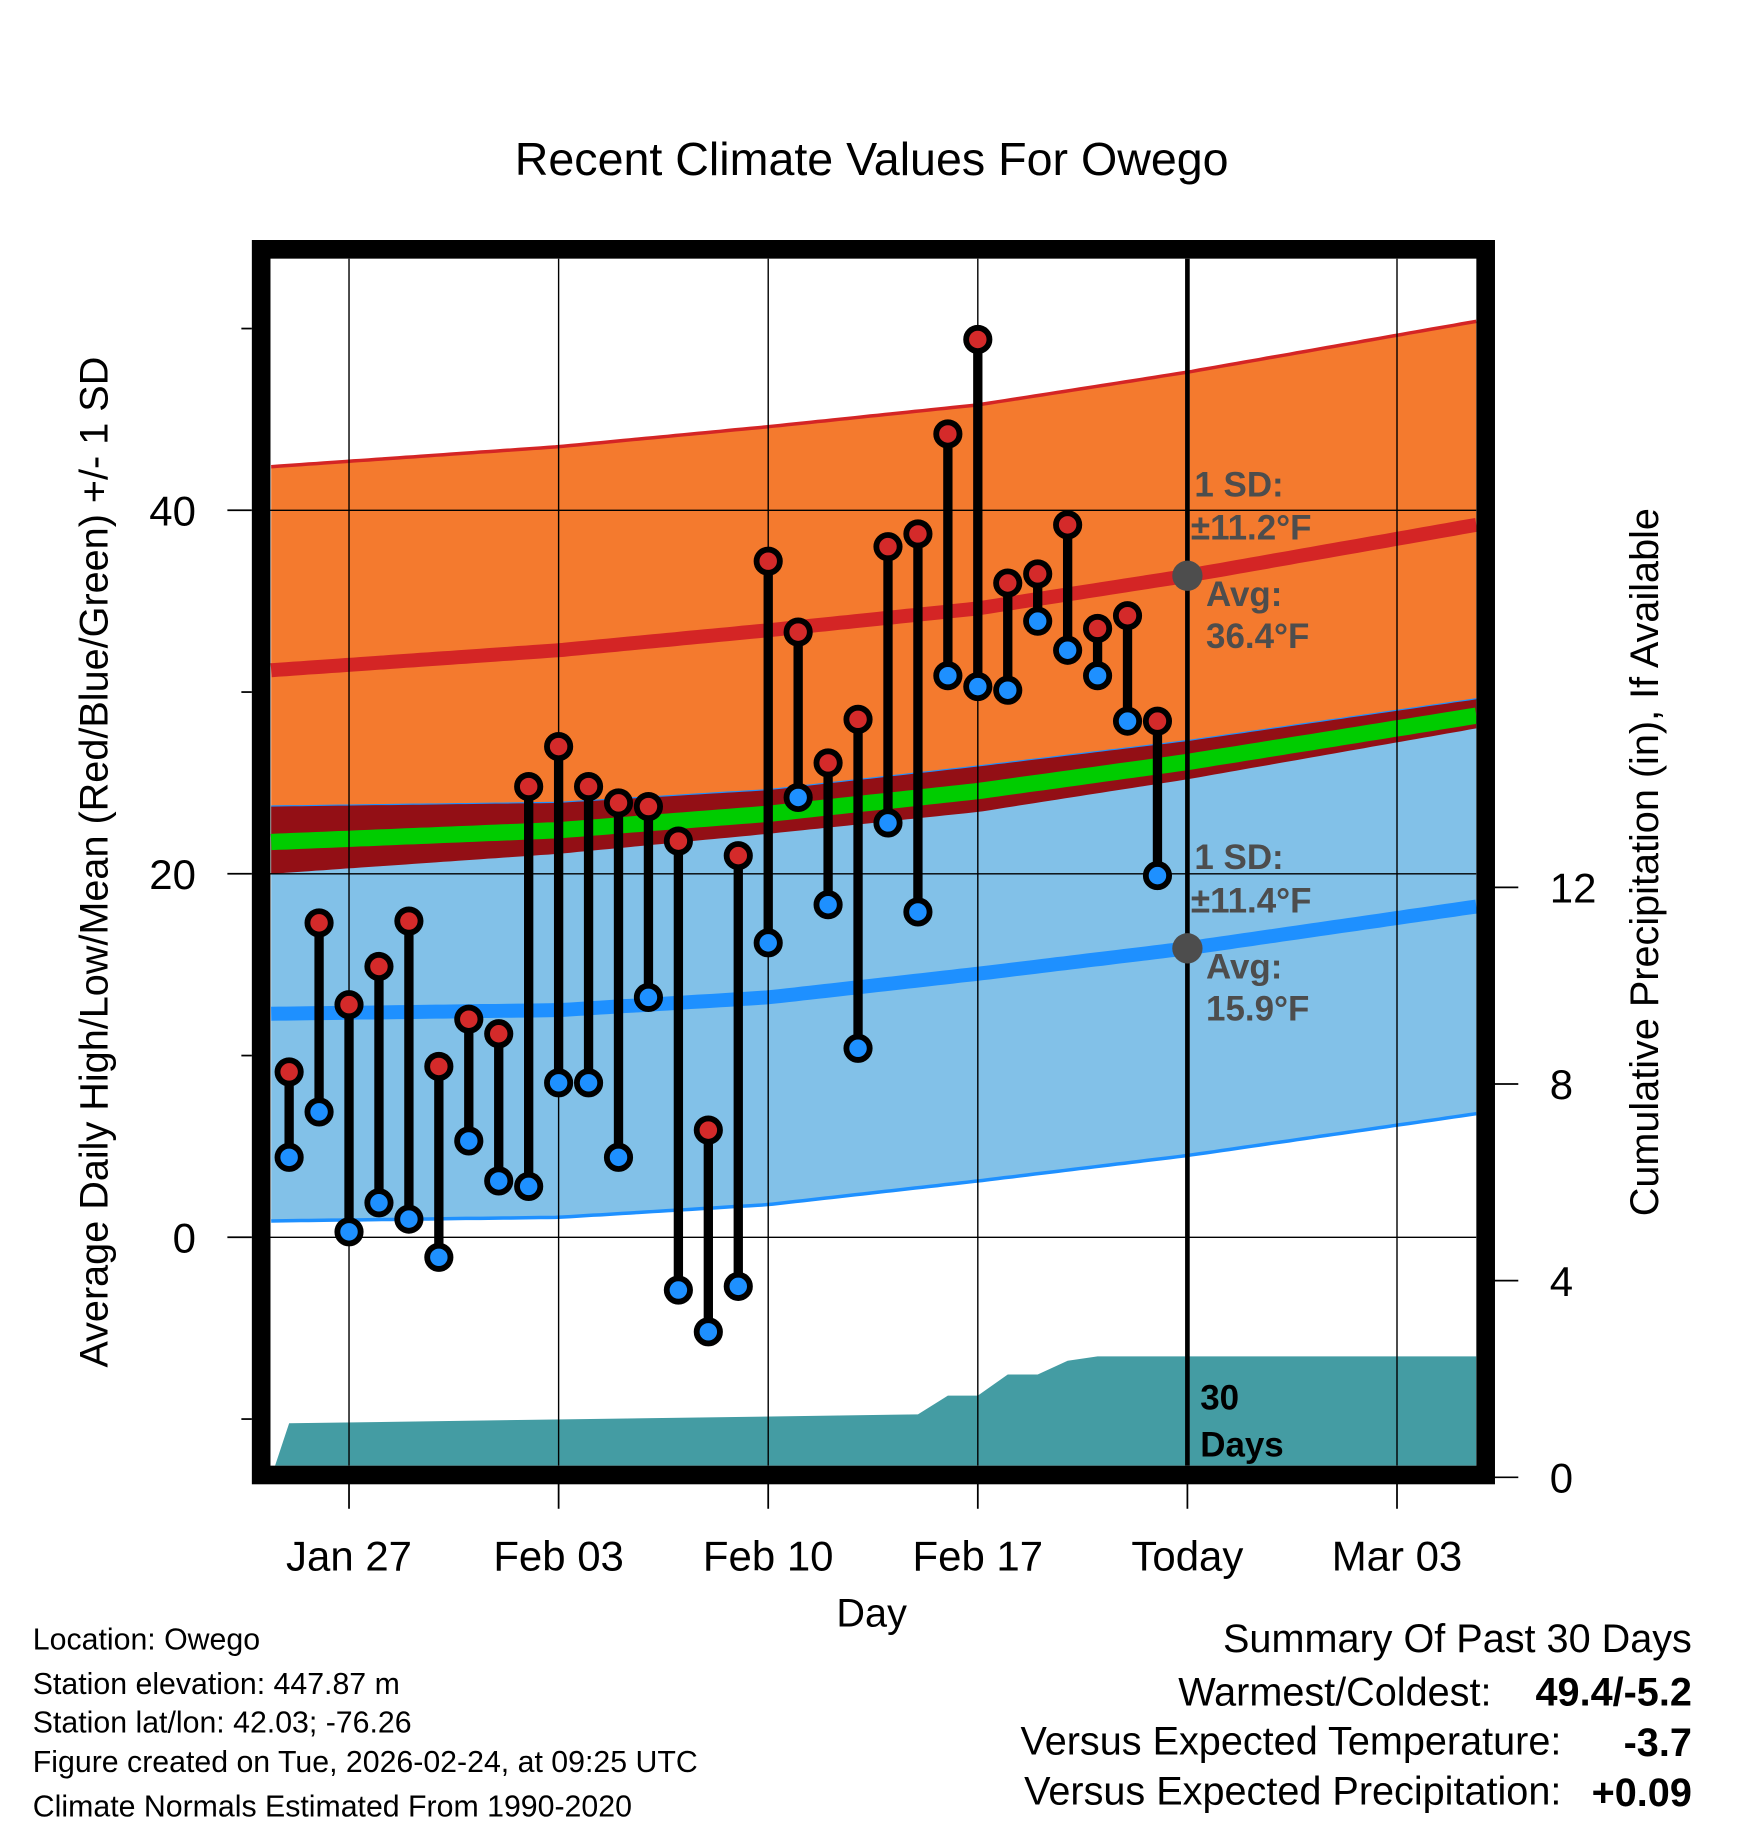  What do you see at coordinates (1290, 1742) in the screenshot?
I see `summary-temp-label: Versus Expected Temperature:` at bounding box center [1290, 1742].